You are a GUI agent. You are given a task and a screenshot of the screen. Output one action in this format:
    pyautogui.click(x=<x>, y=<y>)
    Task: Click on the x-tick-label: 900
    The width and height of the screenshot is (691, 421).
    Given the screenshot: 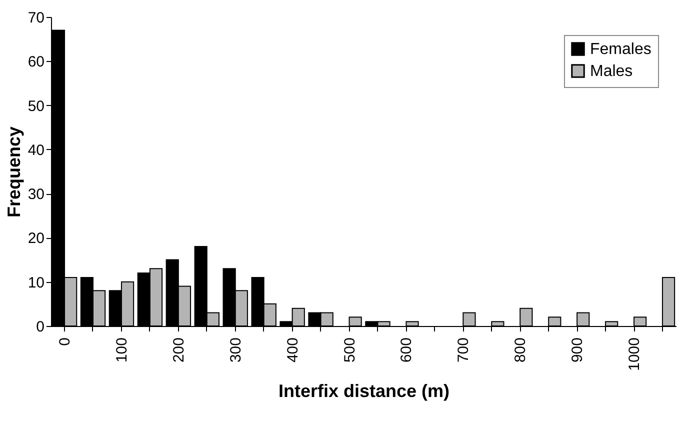 What is the action you would take?
    pyautogui.click(x=577, y=350)
    